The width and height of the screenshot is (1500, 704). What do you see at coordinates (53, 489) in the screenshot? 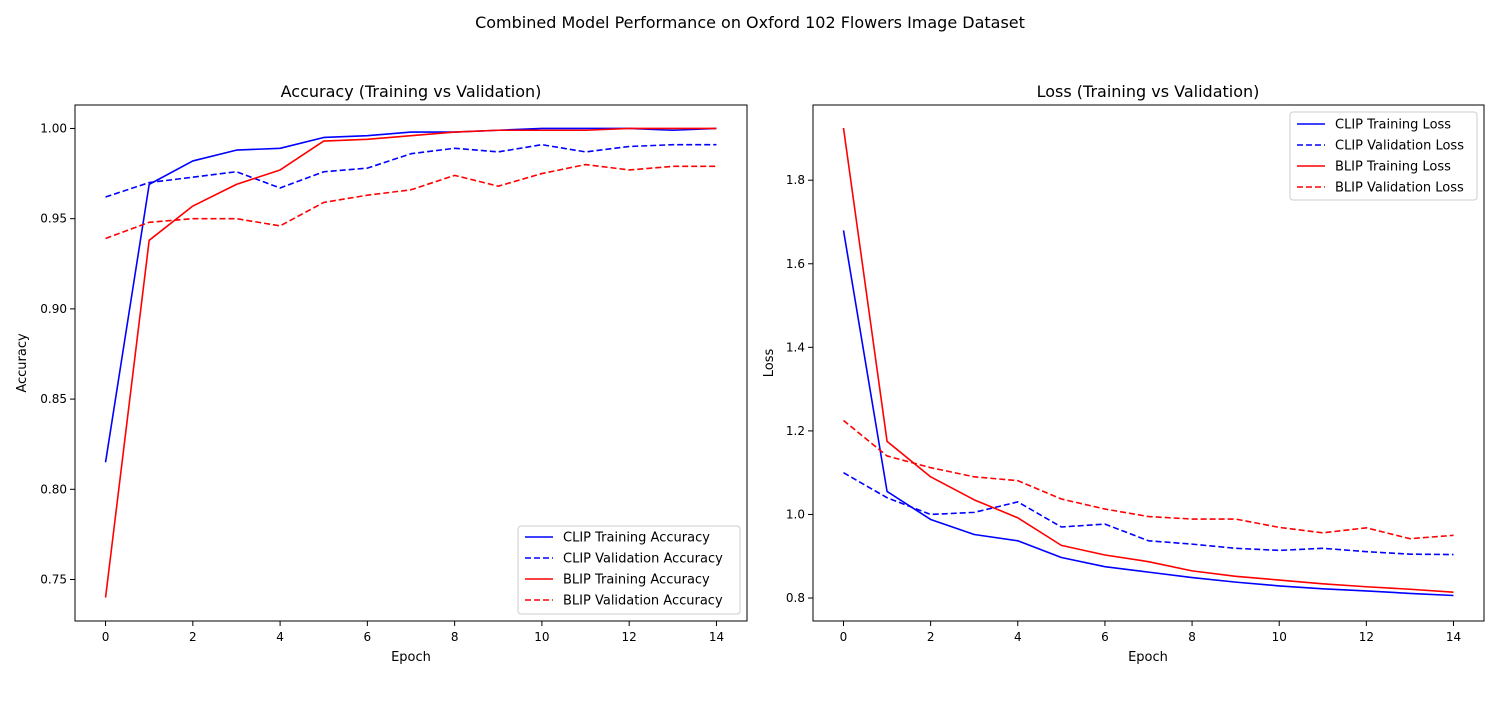
I see `accuracy-y-tick-label: 0.80` at bounding box center [53, 489].